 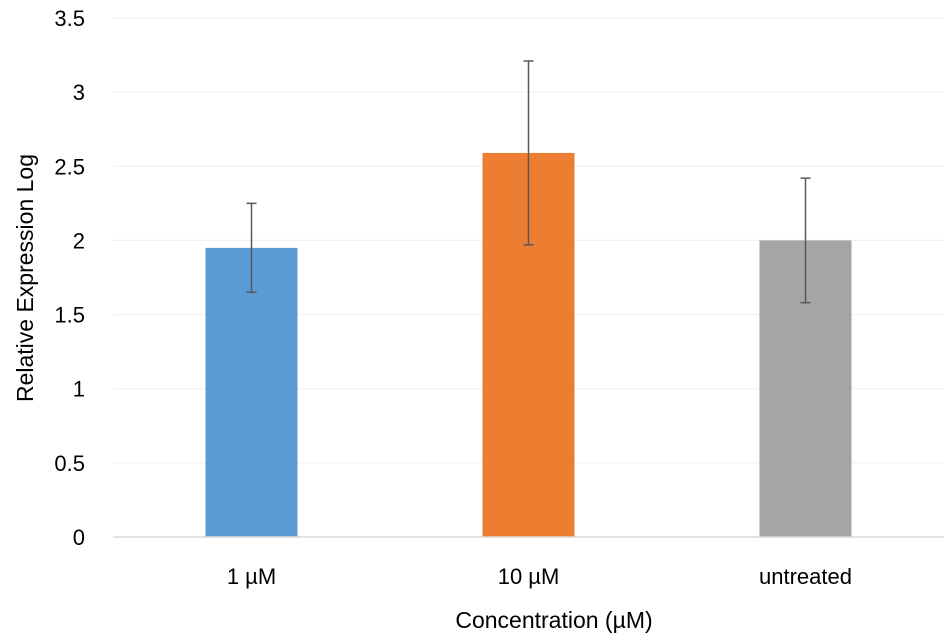 I want to click on y-tick-label: 3.5, so click(x=69, y=18).